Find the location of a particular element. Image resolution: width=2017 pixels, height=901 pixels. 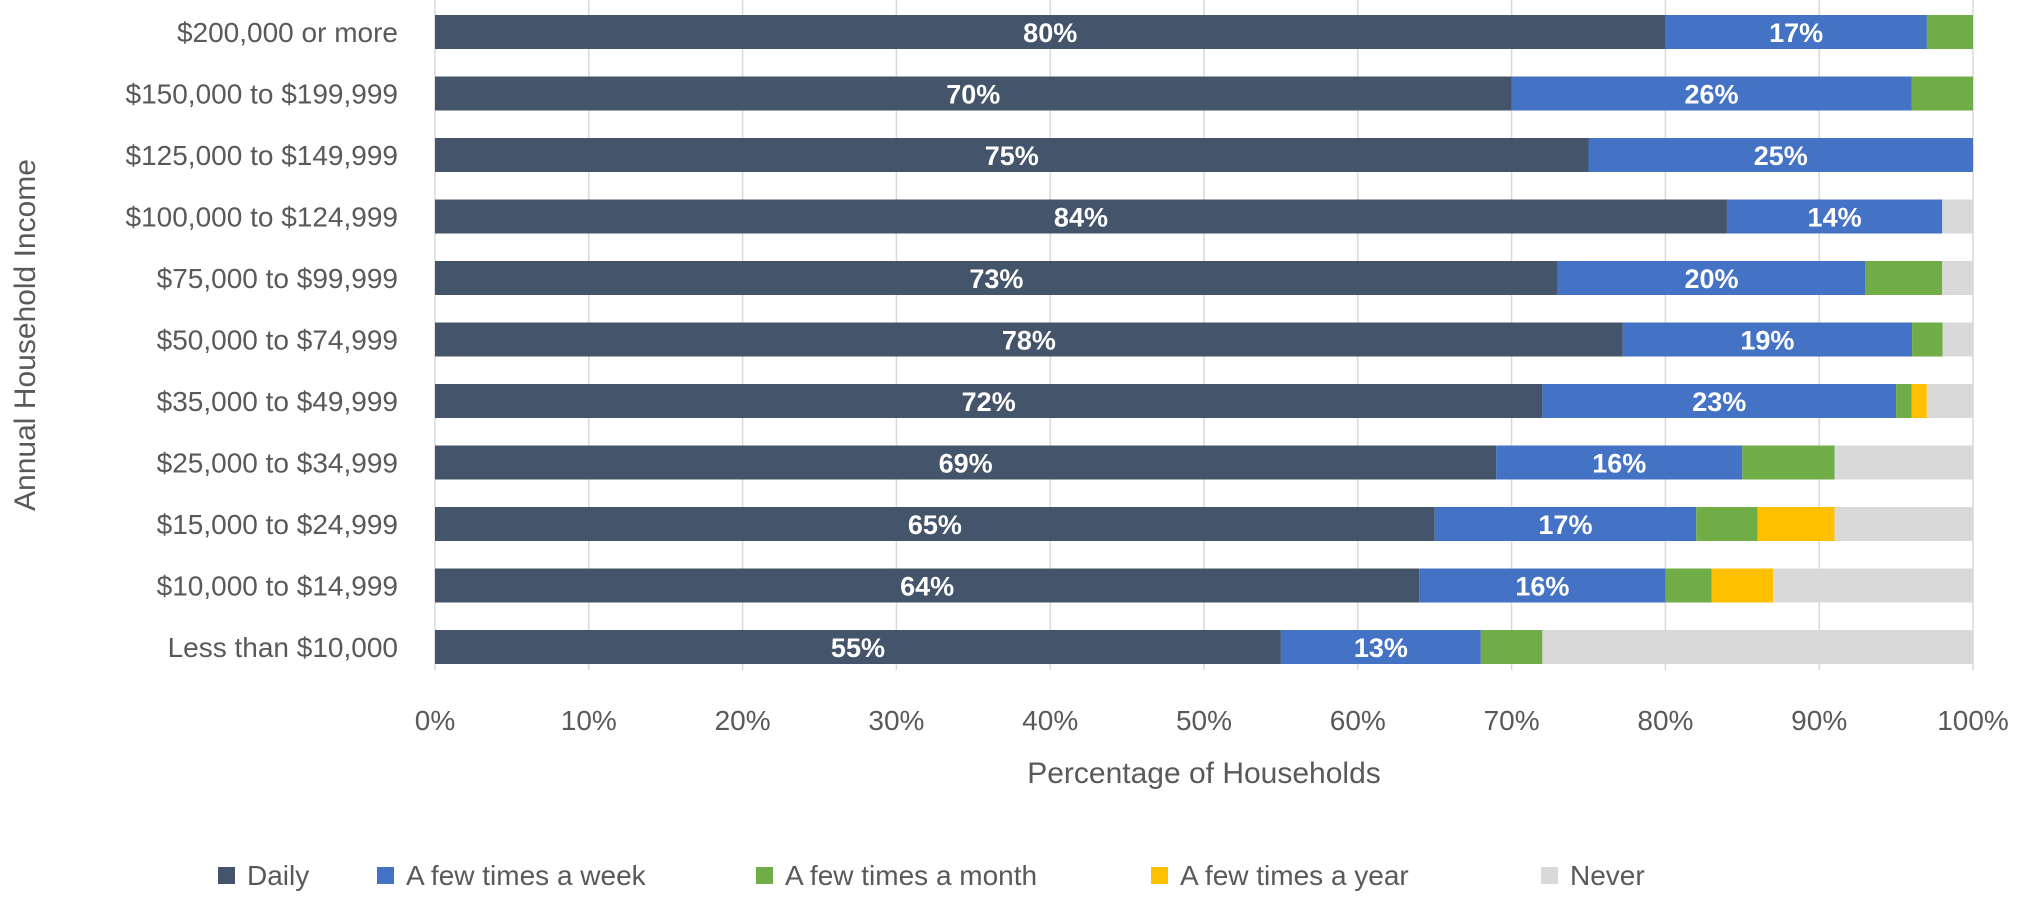

data-label: 23% is located at coordinates (1719, 402).